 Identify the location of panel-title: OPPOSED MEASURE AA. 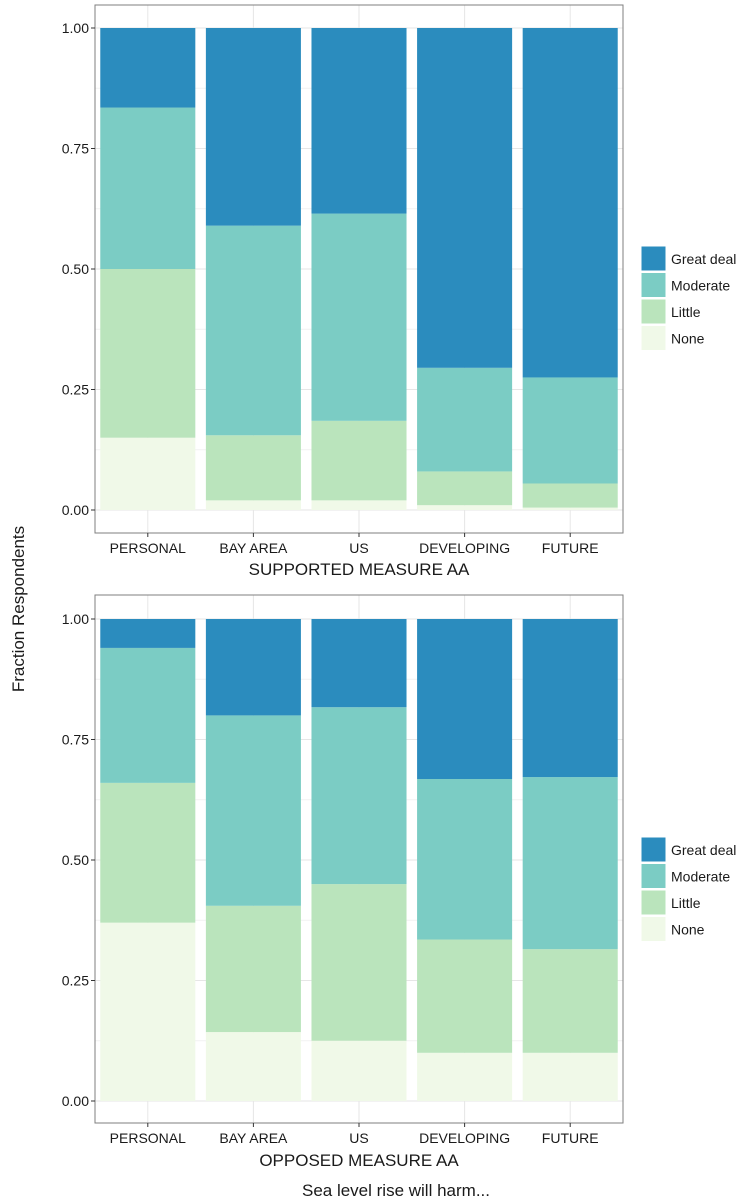
(359, 1160).